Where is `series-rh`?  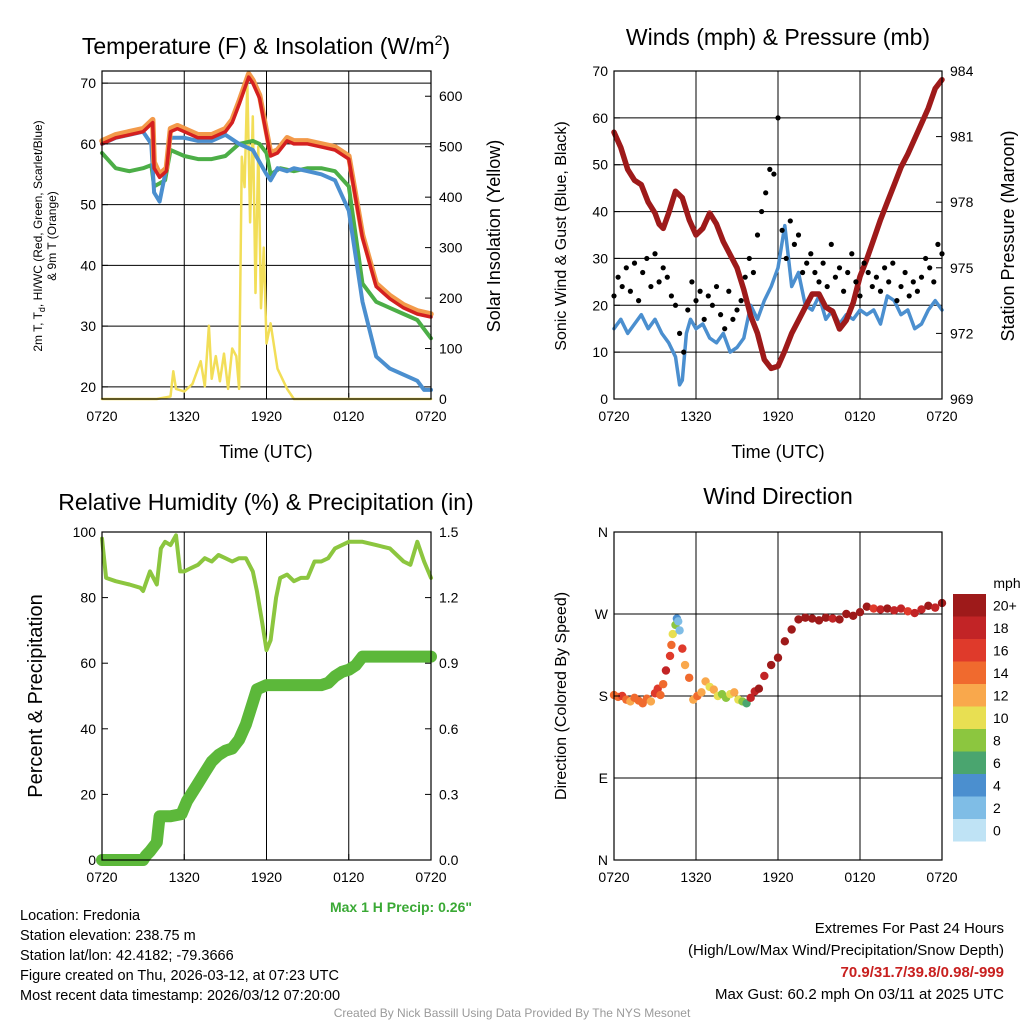
series-rh is located at coordinates (266, 593).